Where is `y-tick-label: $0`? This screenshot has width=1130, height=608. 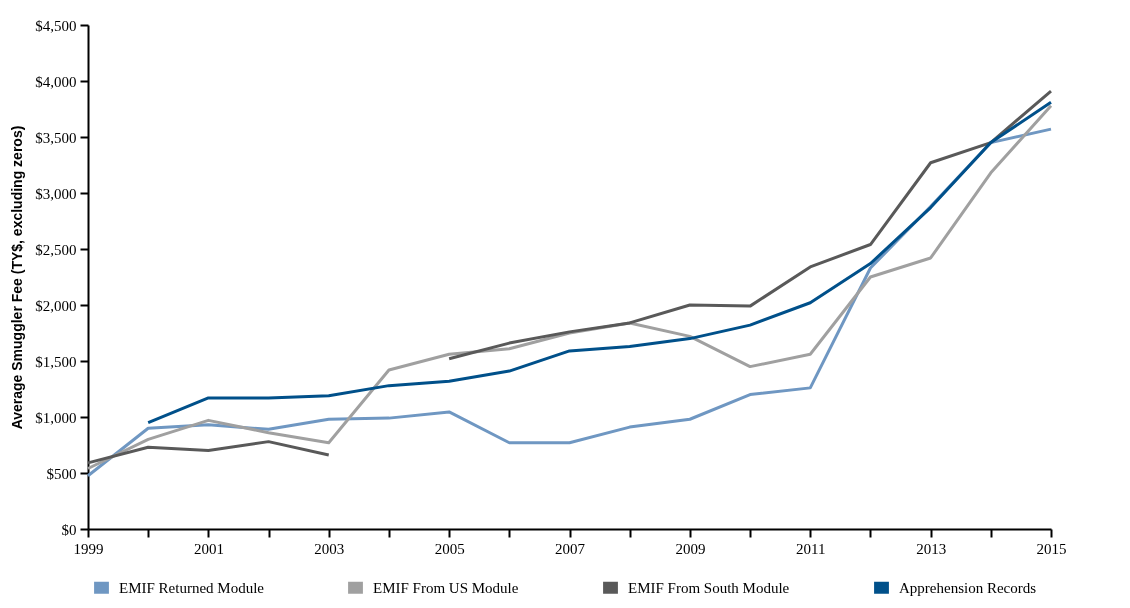
y-tick-label: $0 is located at coordinates (69, 529).